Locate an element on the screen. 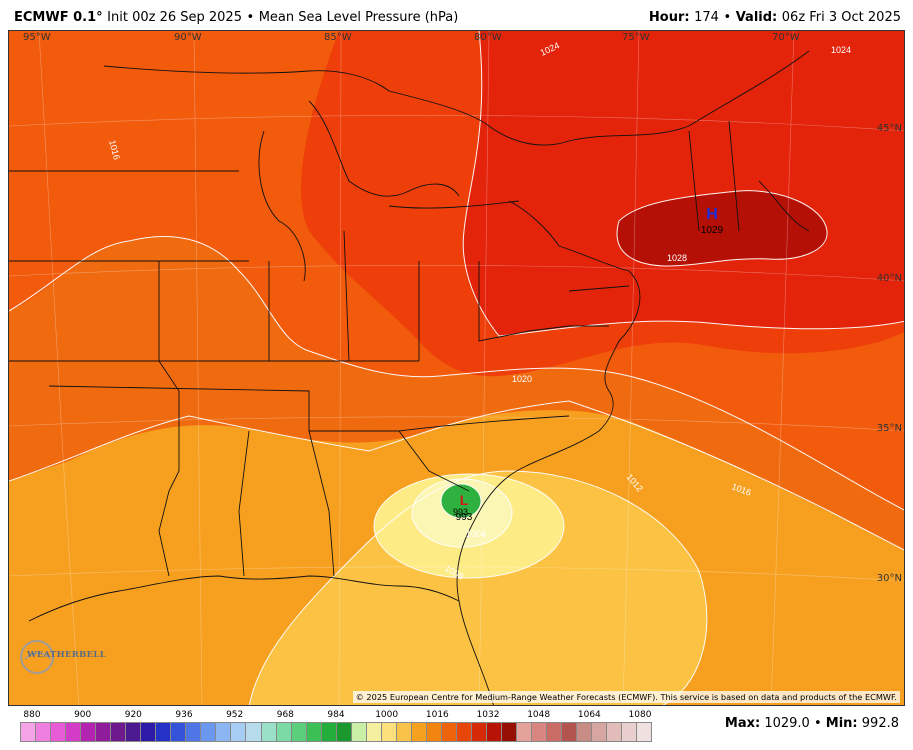 This screenshot has height=750, width=913. weatherbell-logo-icon is located at coordinates (37, 657).